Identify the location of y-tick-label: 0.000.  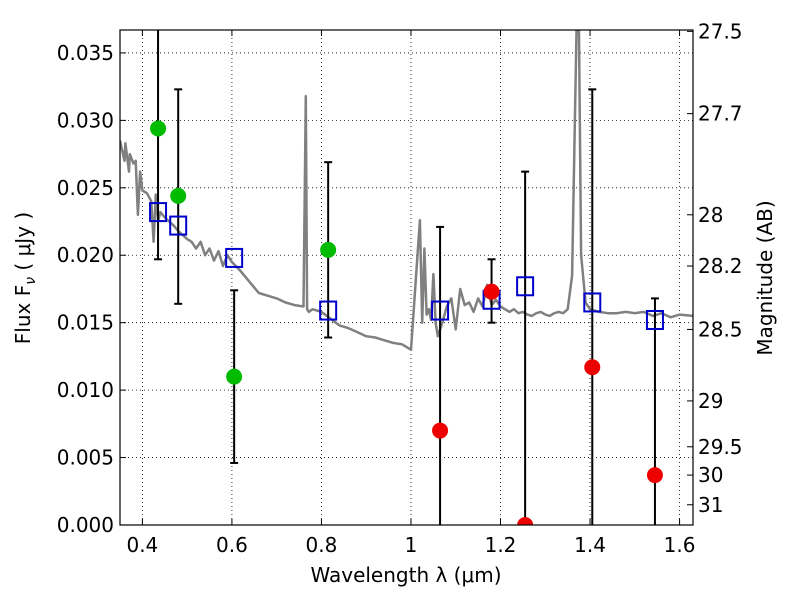
(85, 525).